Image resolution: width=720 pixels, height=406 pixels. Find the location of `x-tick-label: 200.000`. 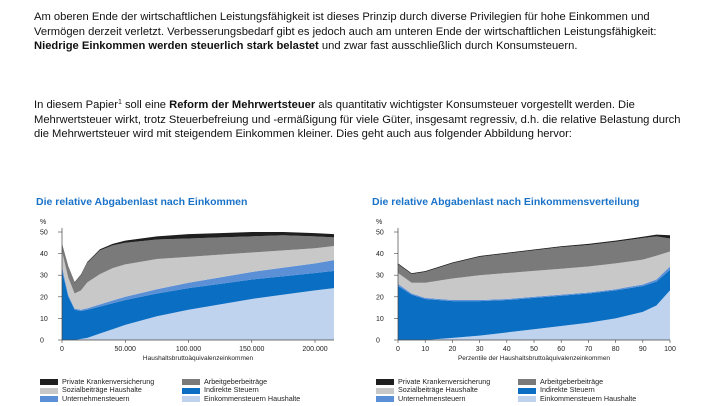

x-tick-label: 200.000 is located at coordinates (314, 349).